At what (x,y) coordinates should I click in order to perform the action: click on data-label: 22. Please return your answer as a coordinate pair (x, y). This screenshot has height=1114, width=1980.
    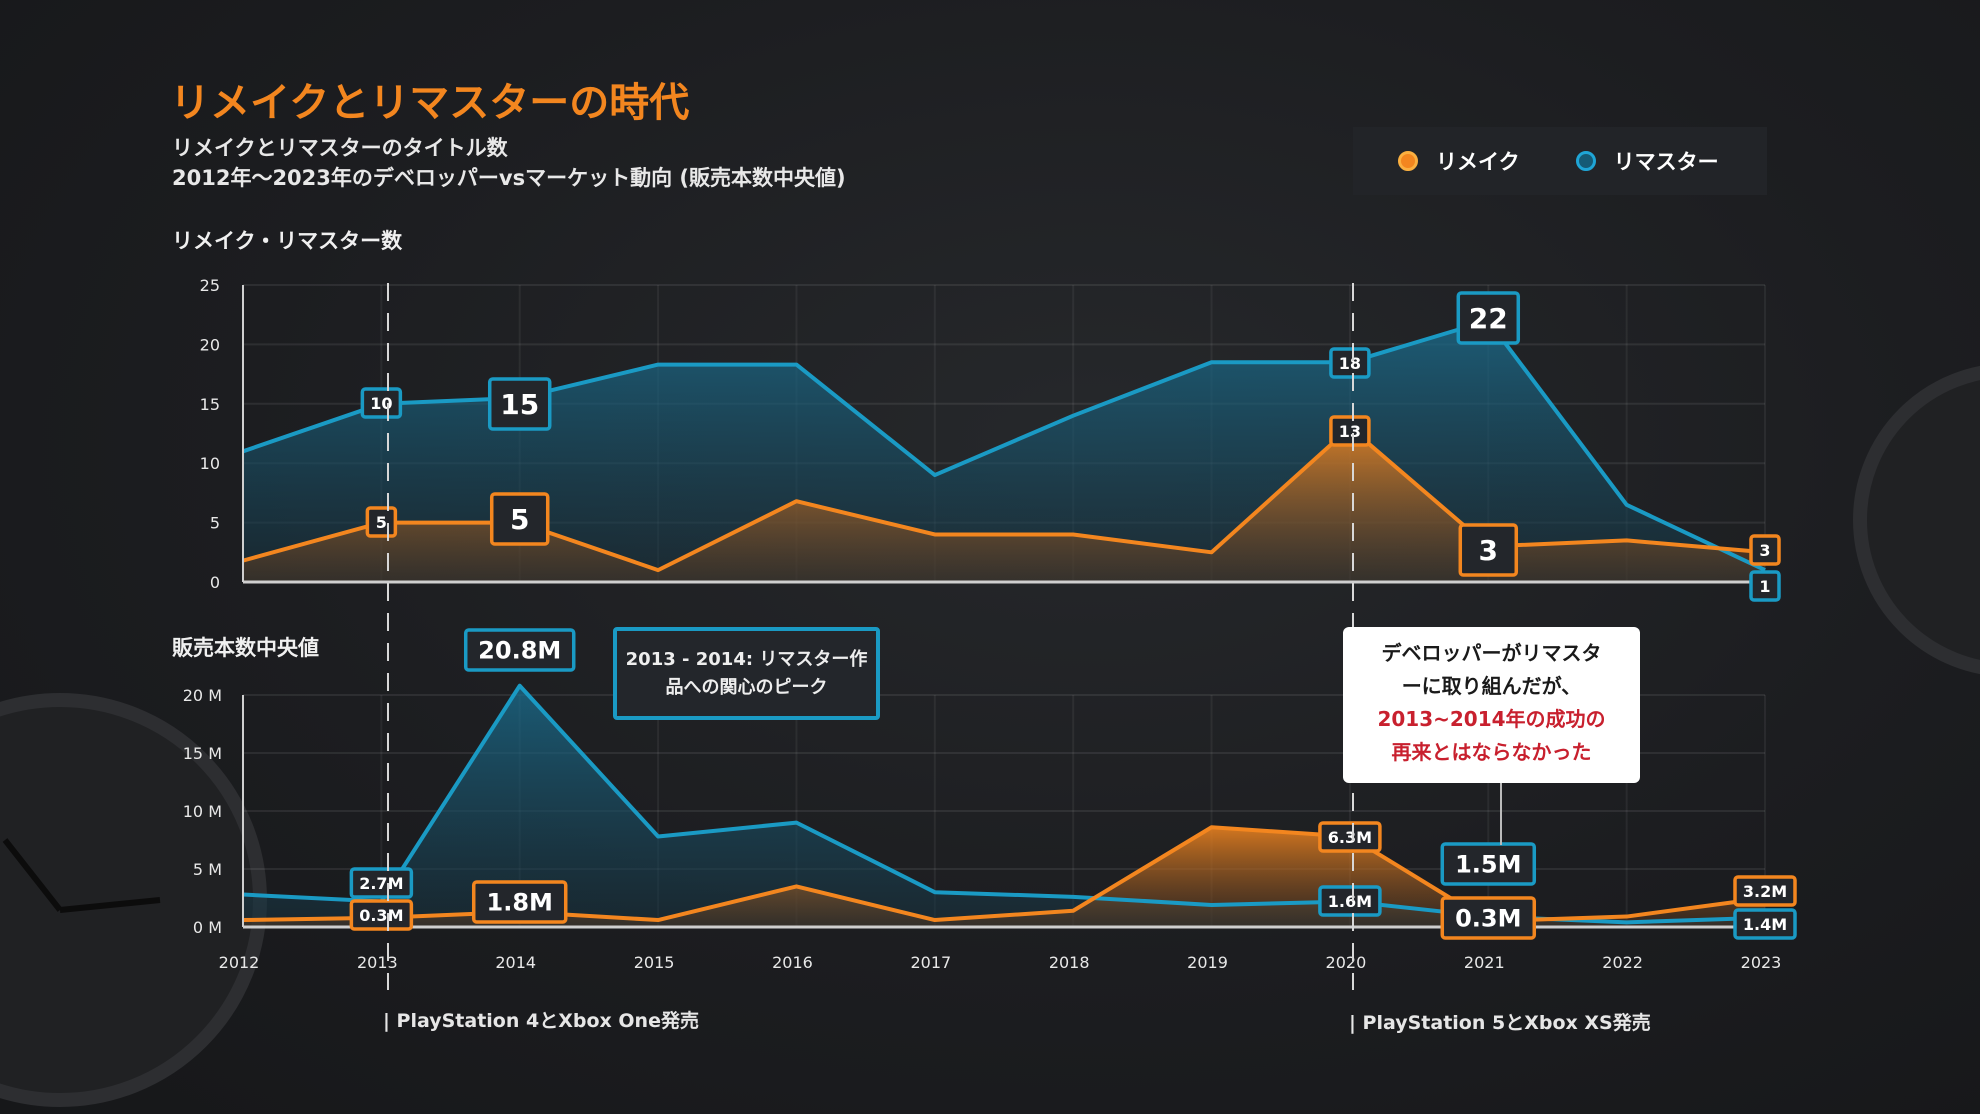
    Looking at the image, I should click on (1488, 318).